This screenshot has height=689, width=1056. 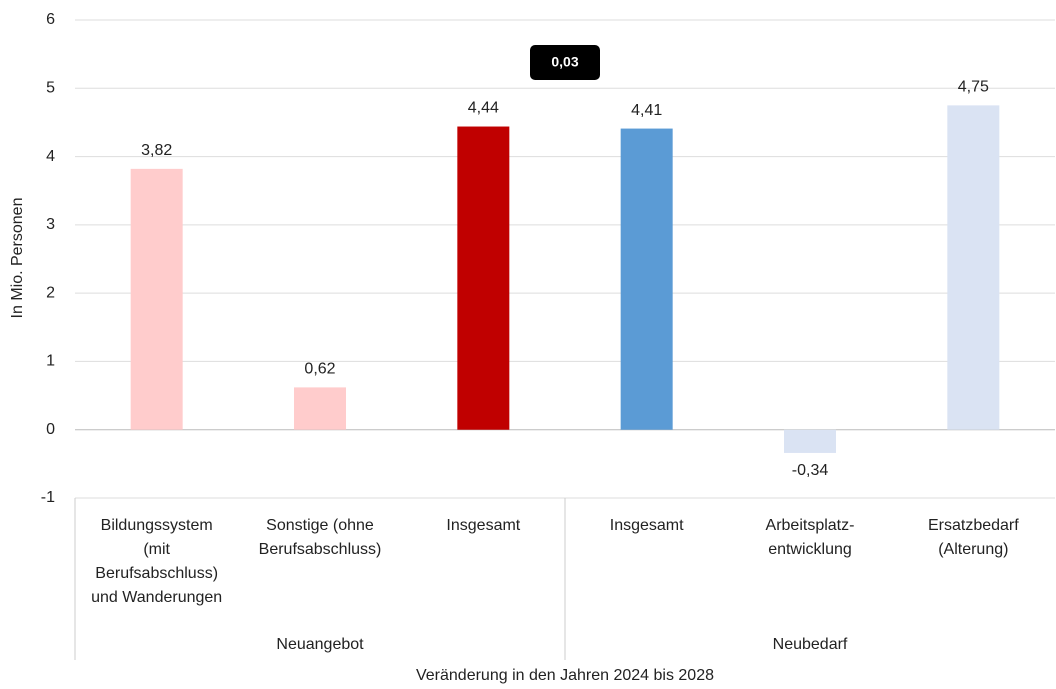 I want to click on x-axis-label: Veränderung in den Jahren 2024 bis 2028, so click(x=565, y=675).